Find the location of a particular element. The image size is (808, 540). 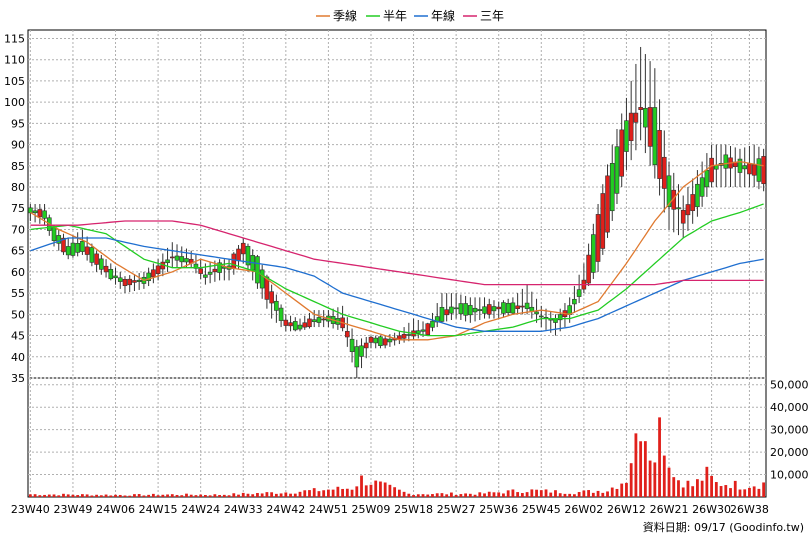

x-tick-label: 24W42 is located at coordinates (285, 509).